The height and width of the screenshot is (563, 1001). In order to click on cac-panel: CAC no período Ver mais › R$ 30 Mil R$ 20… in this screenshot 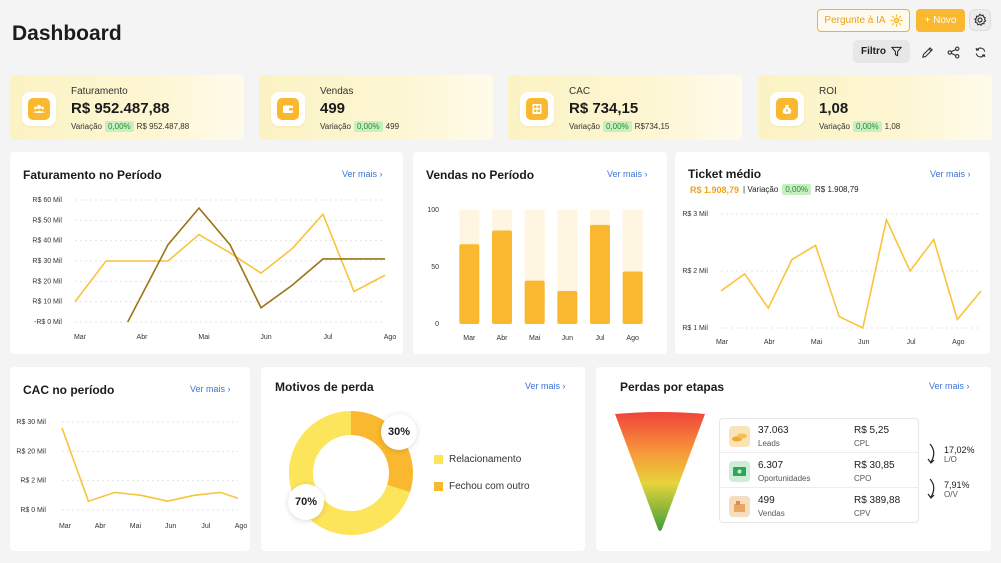, I will do `click(130, 459)`.